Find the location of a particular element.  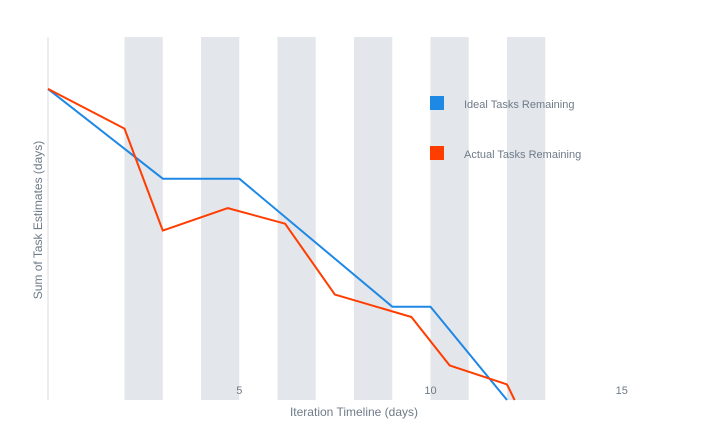

legend-label-ideal: Ideal Tasks Remaining is located at coordinates (519, 105).